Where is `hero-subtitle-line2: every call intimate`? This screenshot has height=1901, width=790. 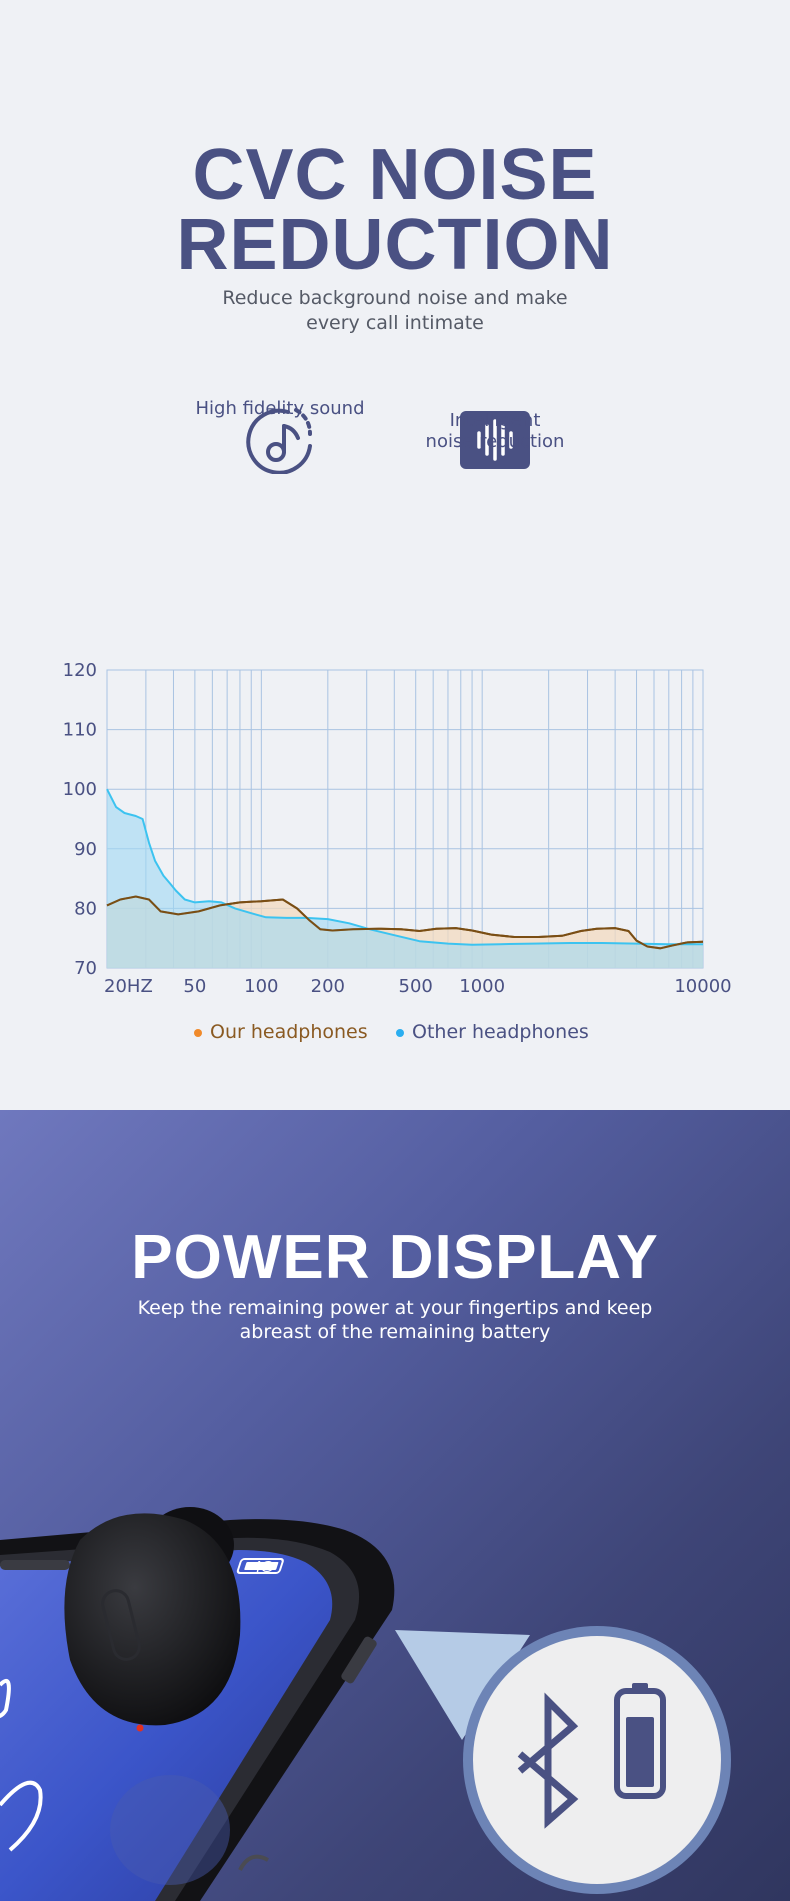
hero-subtitle-line2: every call intimate is located at coordinates (395, 323).